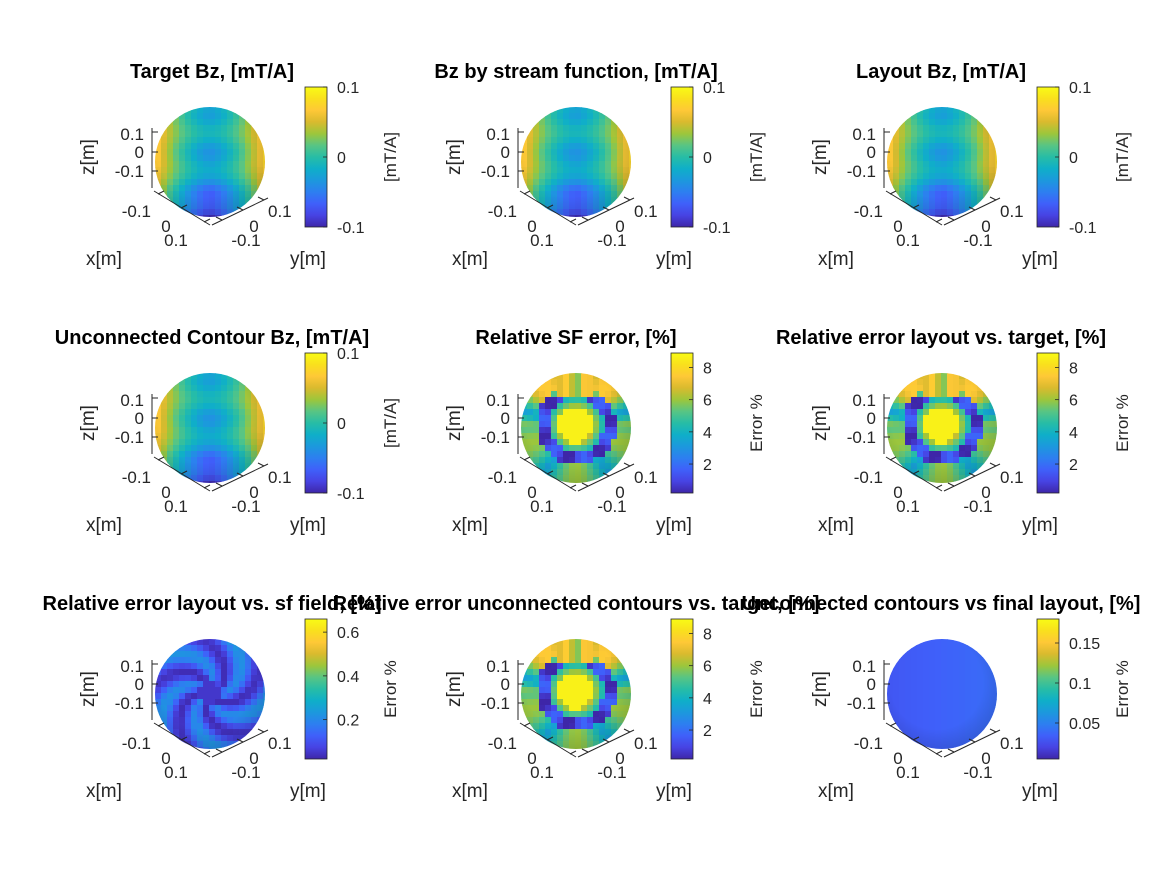  Describe the element at coordinates (575, 338) in the screenshot. I see `subplot-title: Relative SF error, [%]` at that location.